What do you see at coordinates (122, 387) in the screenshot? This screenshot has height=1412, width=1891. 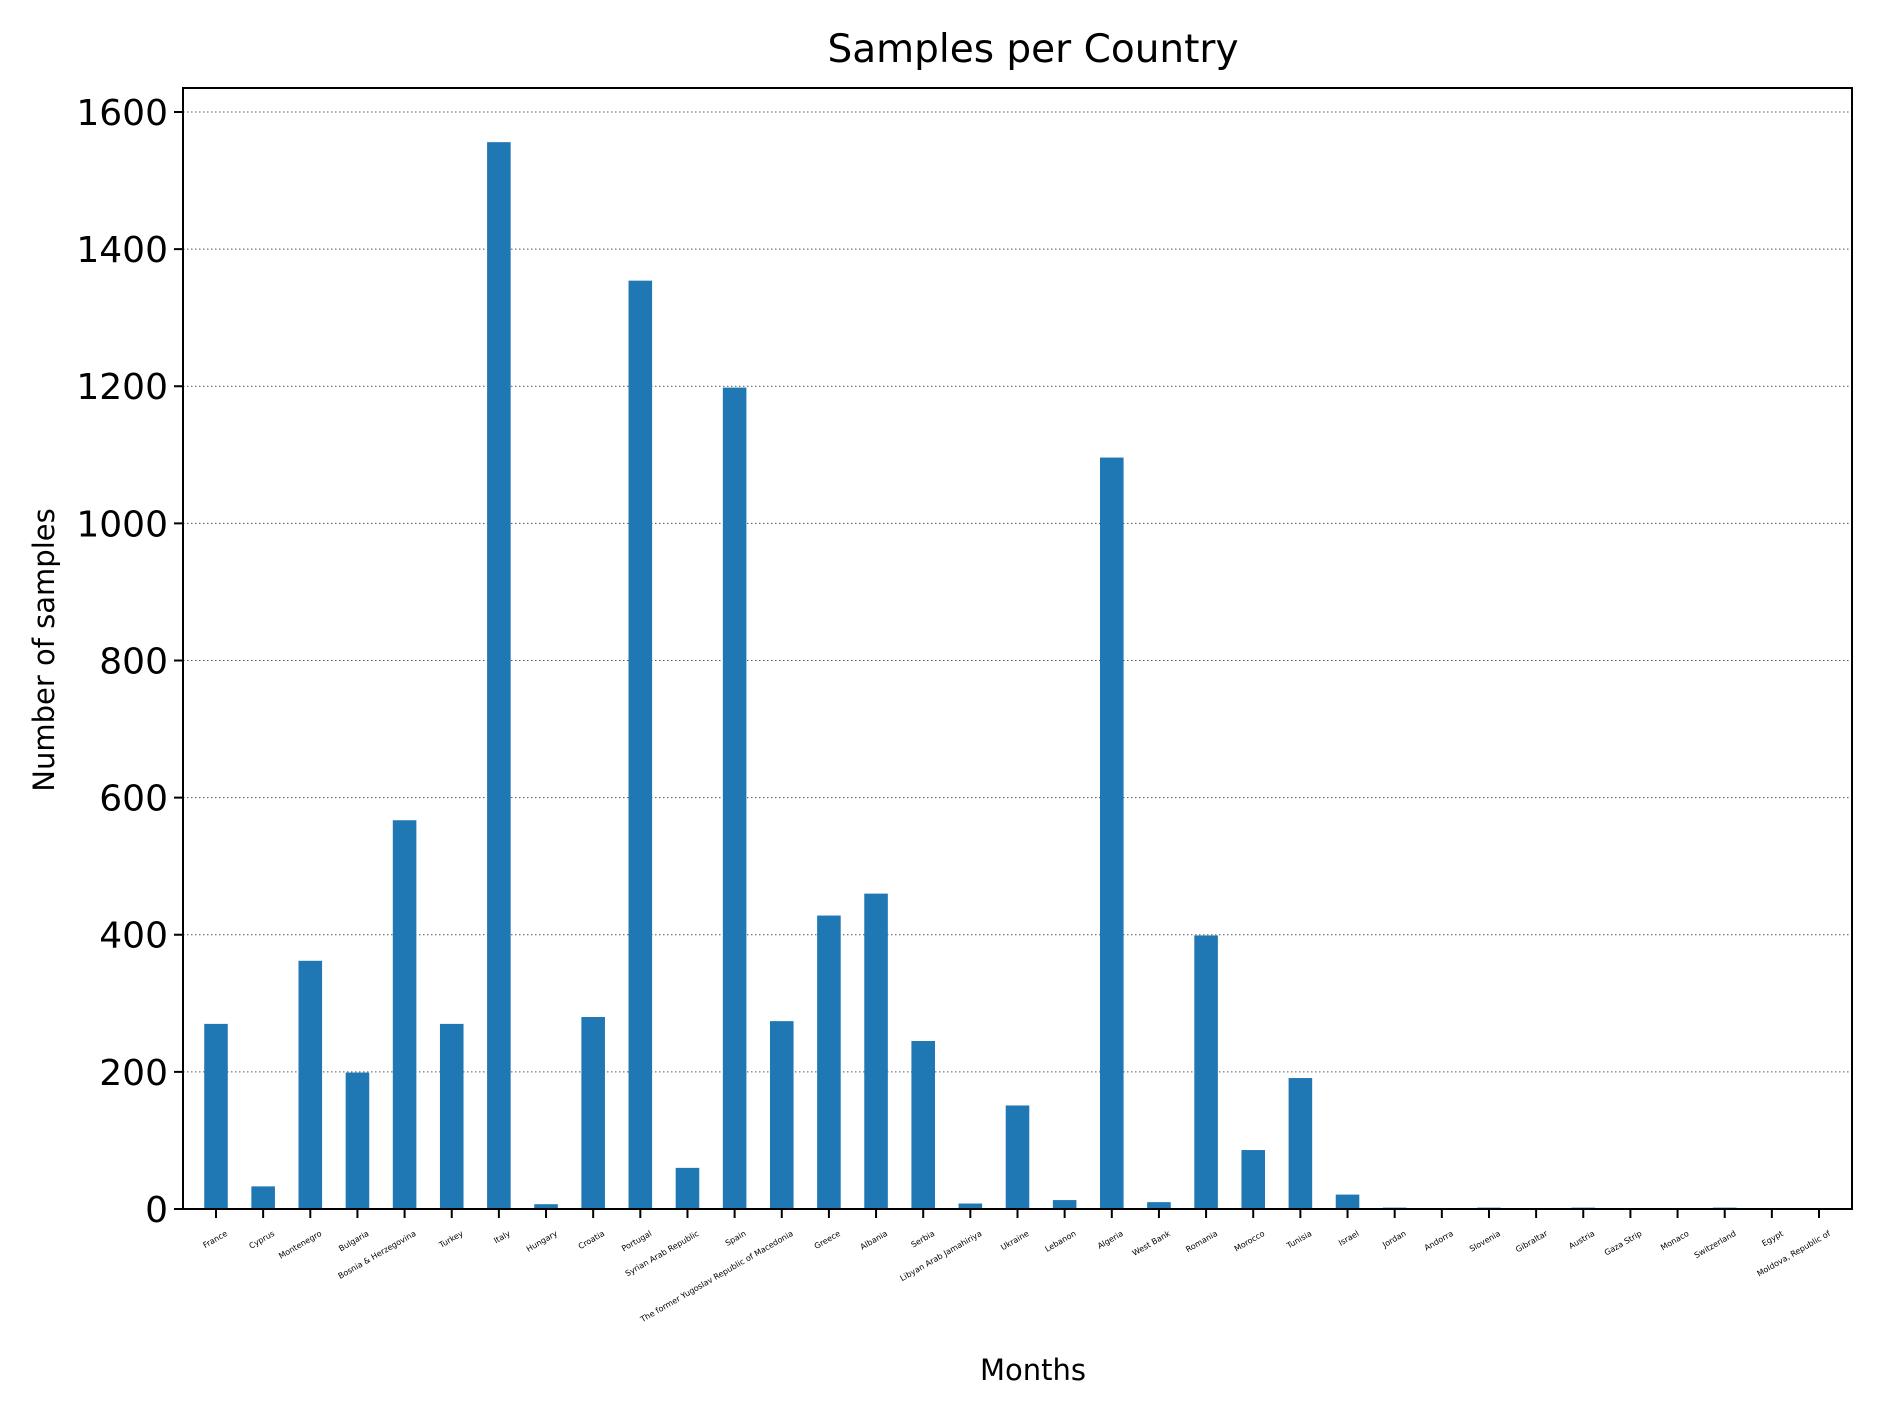 I see `y-tick-label: 1200` at bounding box center [122, 387].